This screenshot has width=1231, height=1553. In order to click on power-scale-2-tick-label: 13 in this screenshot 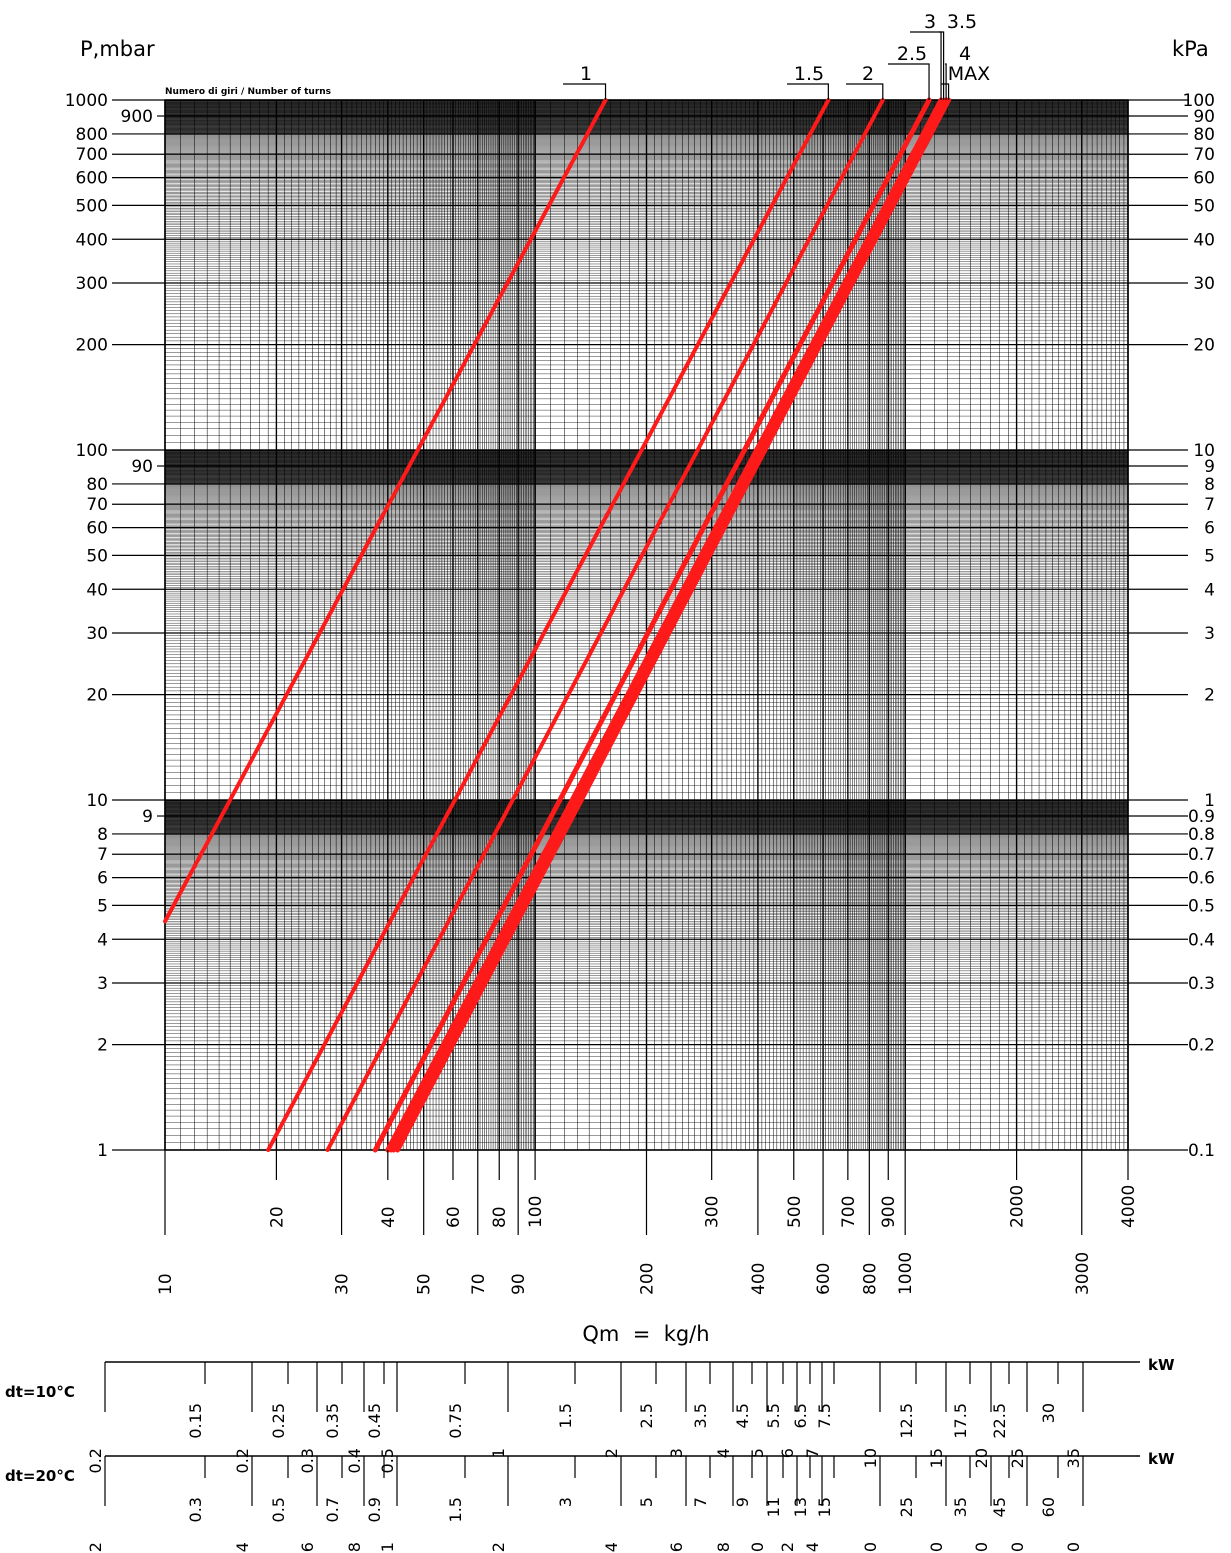, I will do `click(800, 1507)`.